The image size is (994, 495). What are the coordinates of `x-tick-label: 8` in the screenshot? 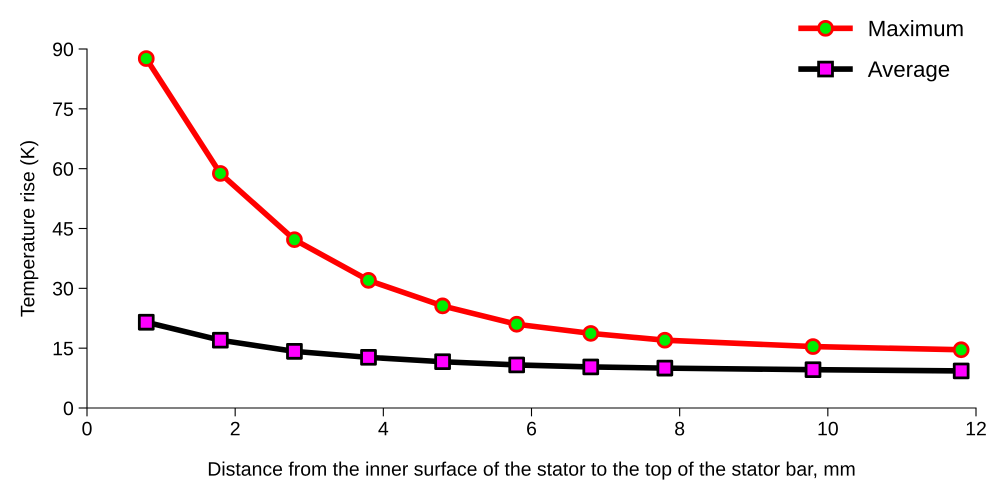 It's located at (679, 429).